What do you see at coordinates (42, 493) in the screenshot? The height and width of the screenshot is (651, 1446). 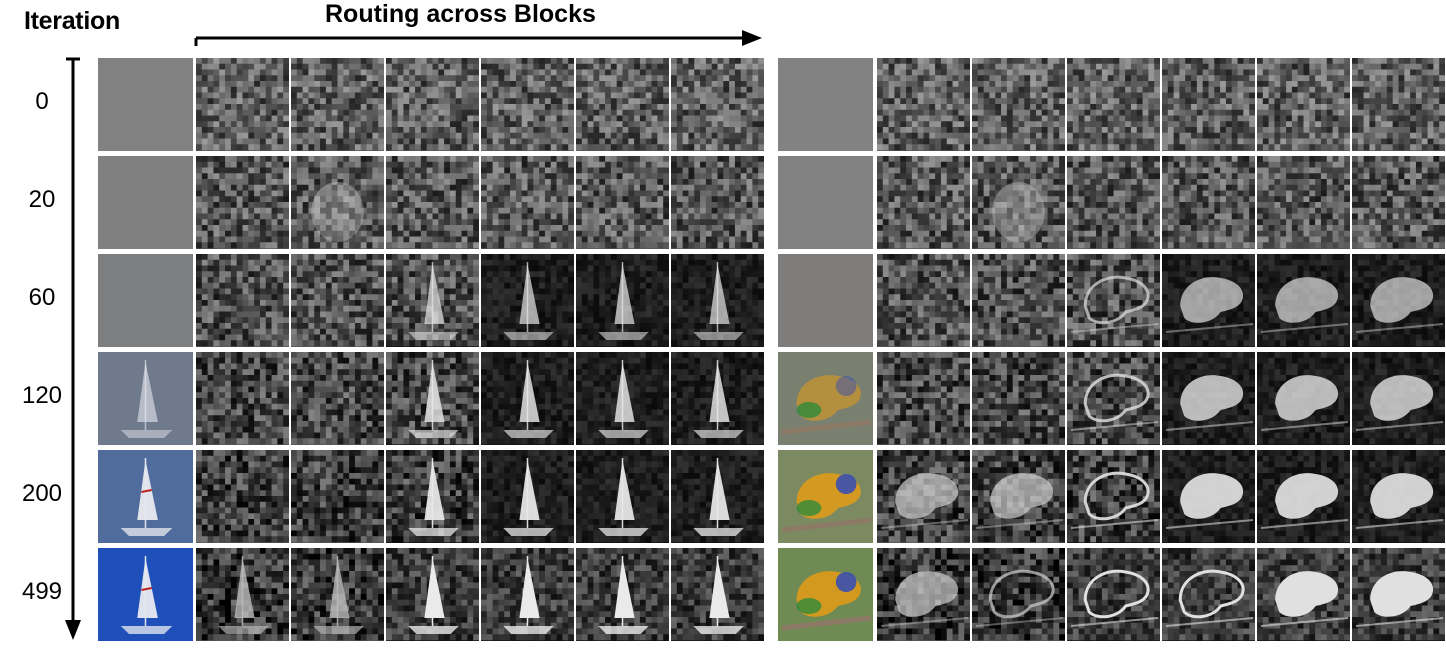 I see `iteration-label: 200` at bounding box center [42, 493].